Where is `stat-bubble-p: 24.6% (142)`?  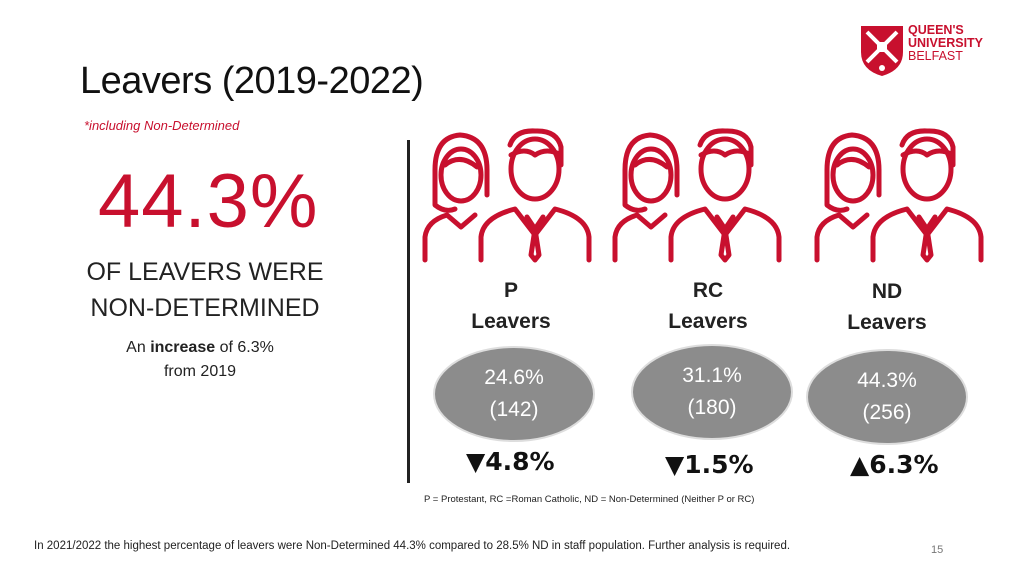
stat-bubble-p: 24.6% (142) is located at coordinates (514, 394).